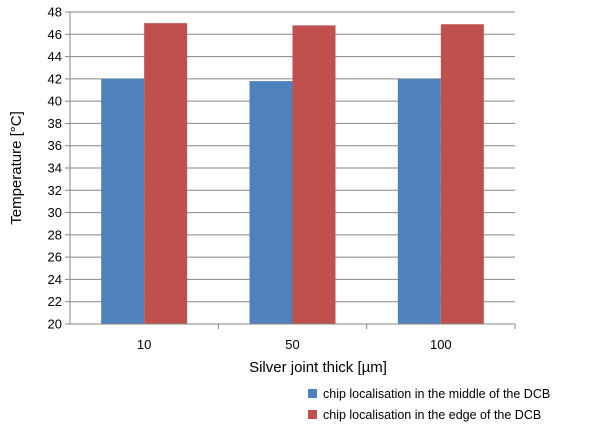 The image size is (610, 432). What do you see at coordinates (16, 168) in the screenshot?
I see `y-axis-title: Temperature [°C]` at bounding box center [16, 168].